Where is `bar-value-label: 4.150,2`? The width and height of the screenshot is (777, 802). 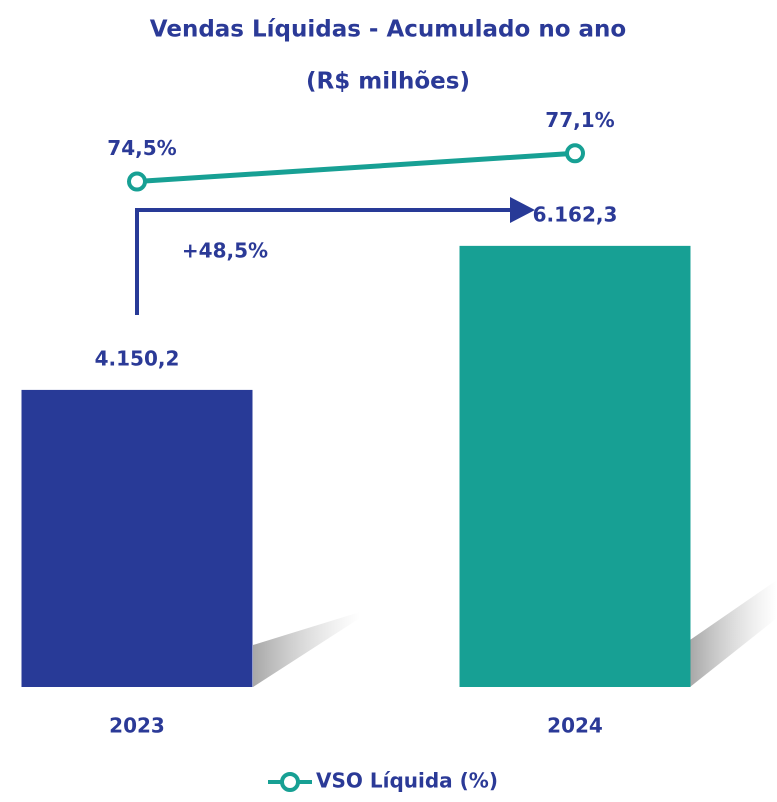 bar-value-label: 4.150,2 is located at coordinates (137, 358).